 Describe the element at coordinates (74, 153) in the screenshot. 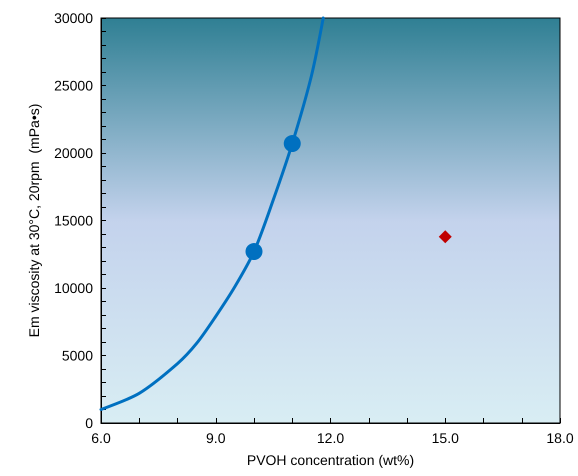

I see `y-tick-label: 20000` at that location.